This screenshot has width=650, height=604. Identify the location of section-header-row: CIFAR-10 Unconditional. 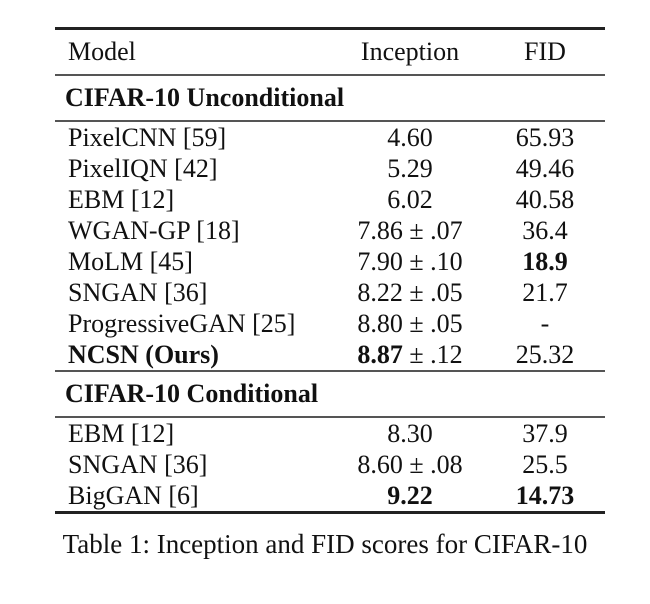
(330, 98).